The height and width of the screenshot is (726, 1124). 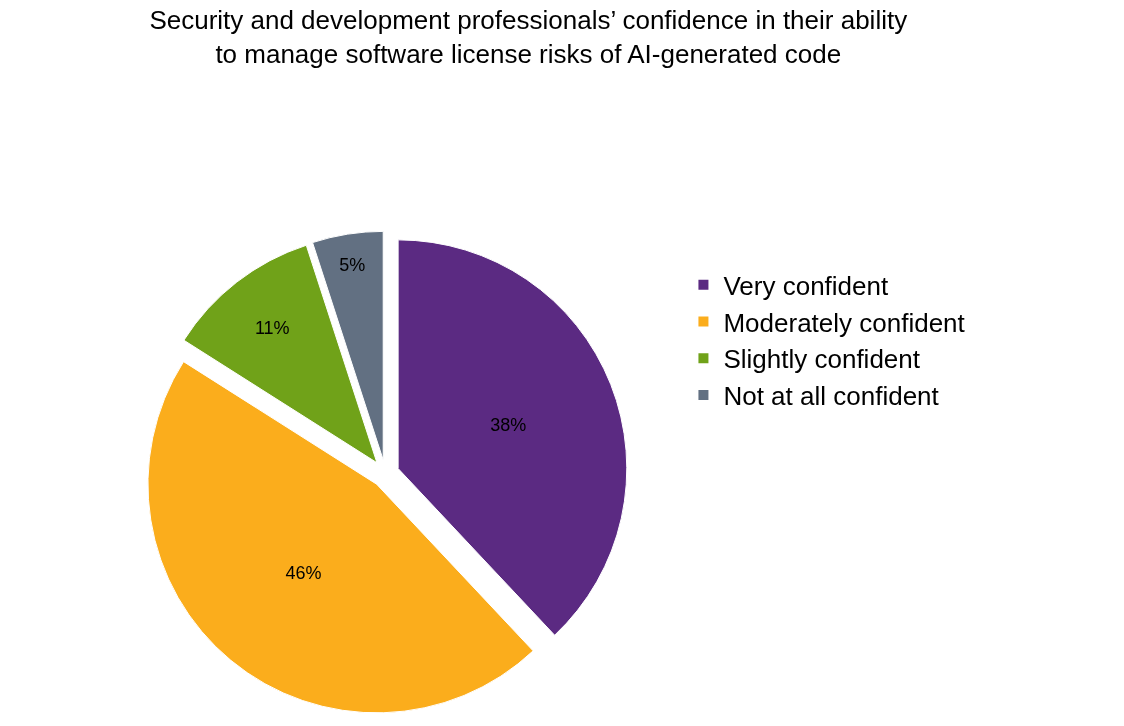 I want to click on legend-label: Slightly confident, so click(x=822, y=359).